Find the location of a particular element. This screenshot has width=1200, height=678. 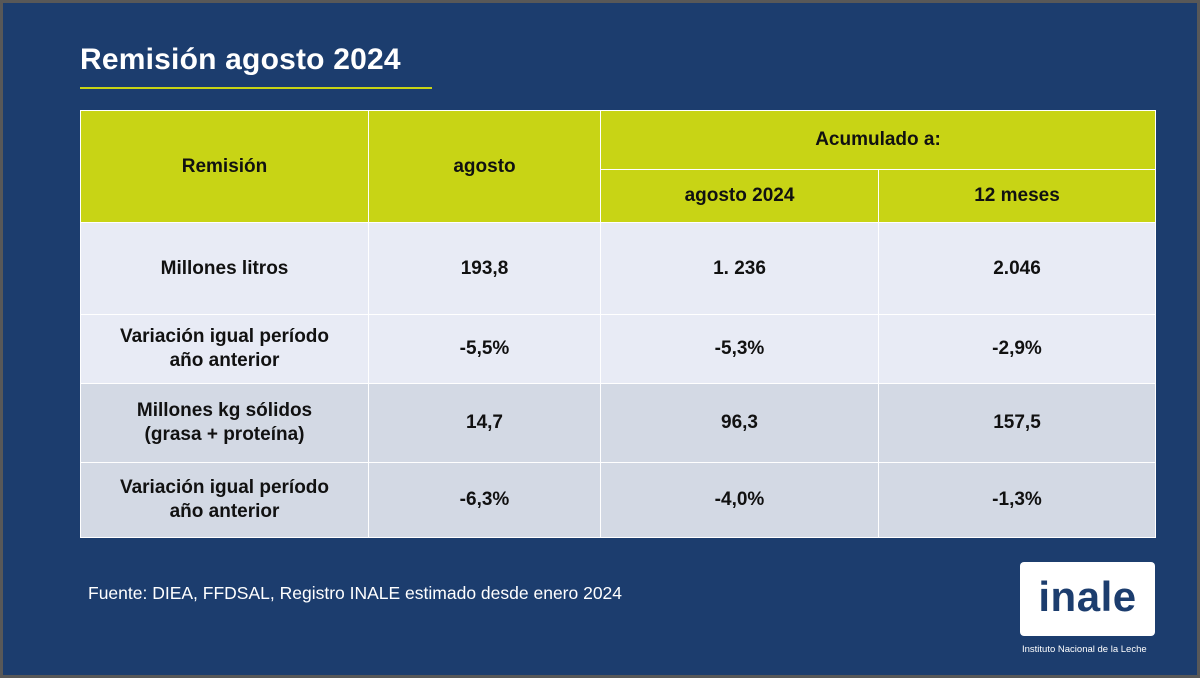

table-row: Millones litros 193,8 1. 236 2.046 is located at coordinates (618, 268).